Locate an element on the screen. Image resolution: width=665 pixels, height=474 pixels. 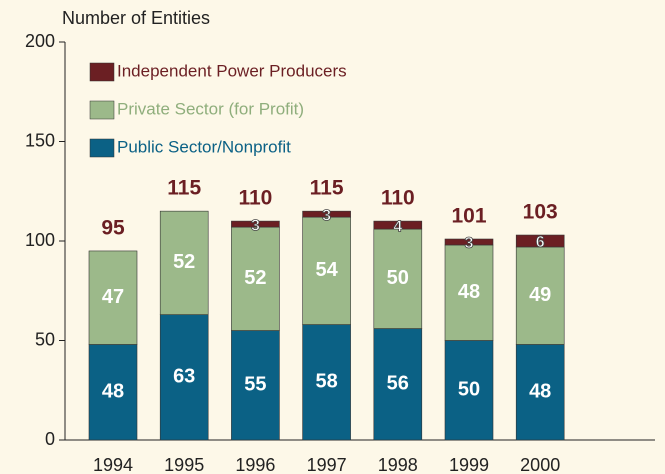
y-tick-label: 150 is located at coordinates (40, 140).